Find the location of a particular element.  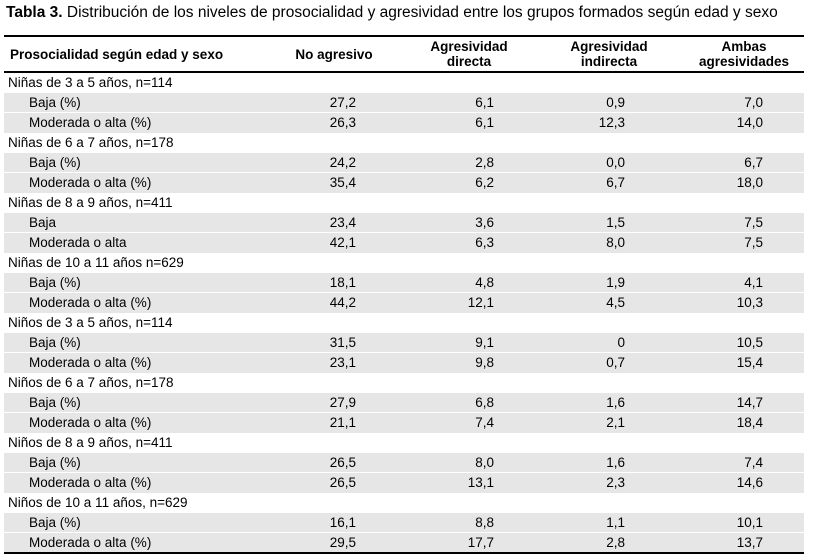

table-row: Moderada o alta (%) 26,3 6,1 12,3 14,0 is located at coordinates (404, 123).